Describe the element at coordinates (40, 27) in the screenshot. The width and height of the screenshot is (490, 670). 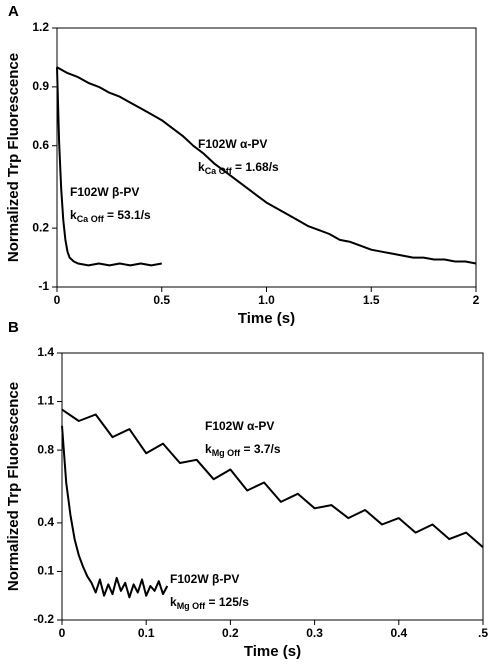
I see `y-tick-label: 1.2` at that location.